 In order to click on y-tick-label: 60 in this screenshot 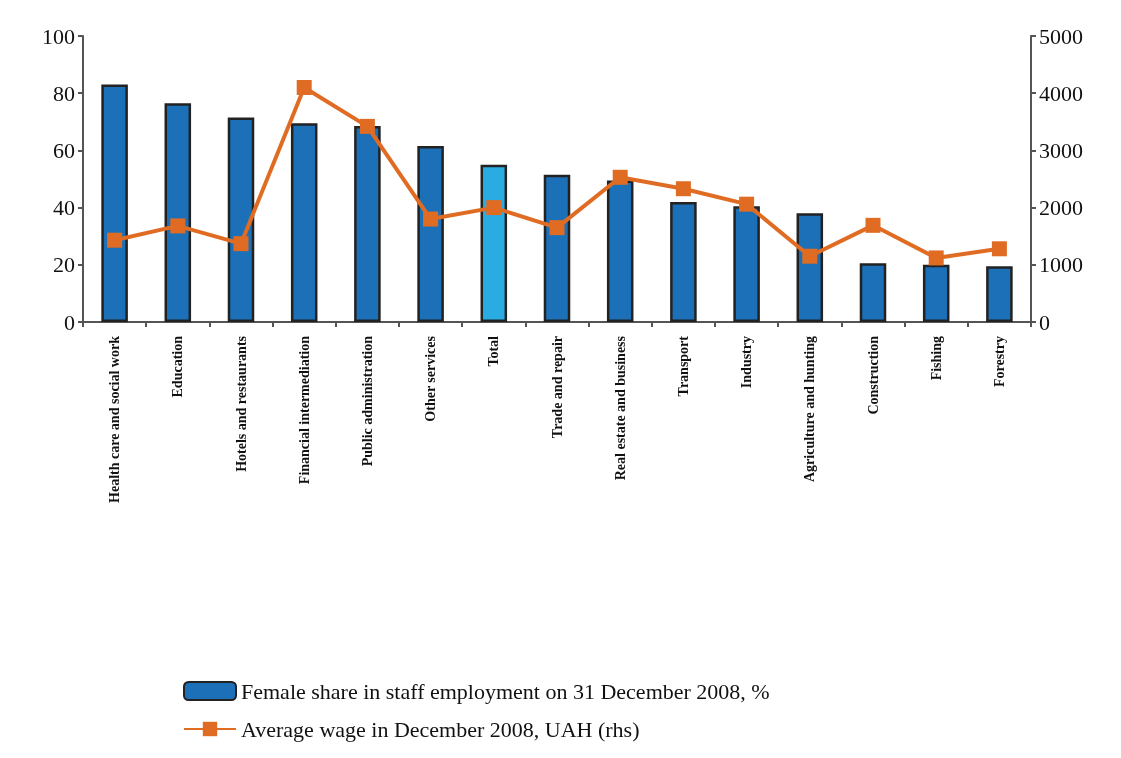, I will do `click(64, 150)`.